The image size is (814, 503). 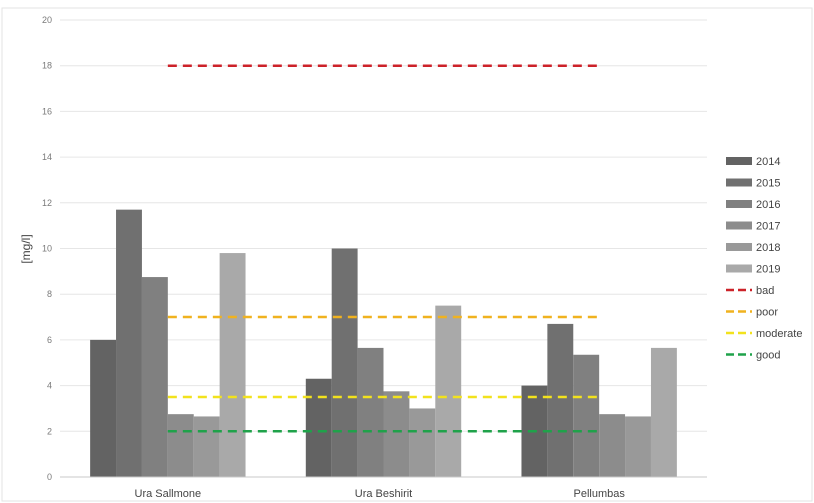 I want to click on y-axis-ticks: 0 2 4 6 8 10 12 14 16 18 20, so click(x=47, y=248).